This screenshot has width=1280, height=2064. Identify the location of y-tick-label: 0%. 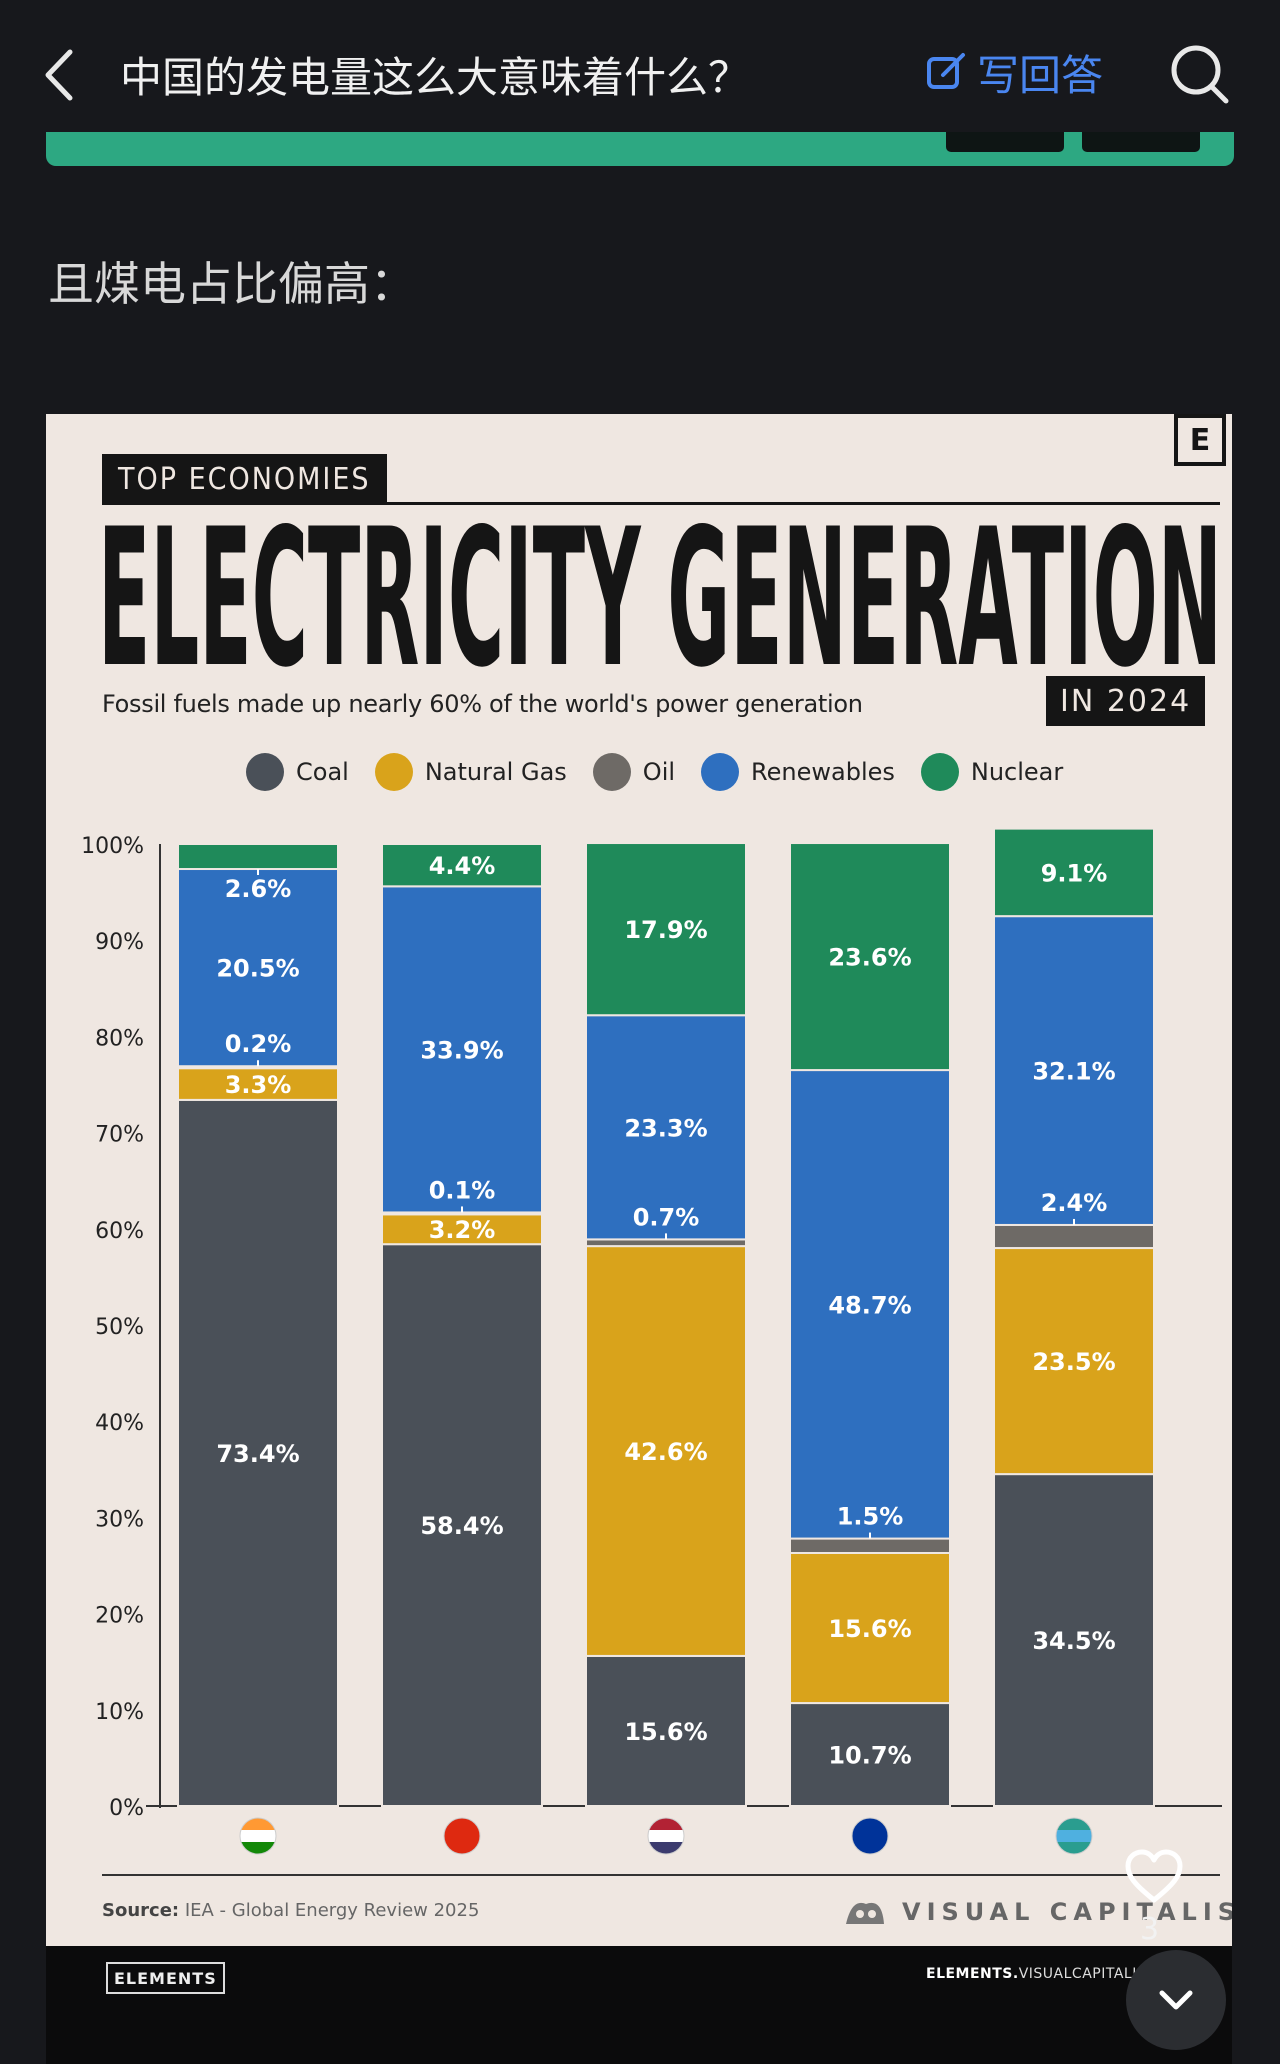
(126, 1808).